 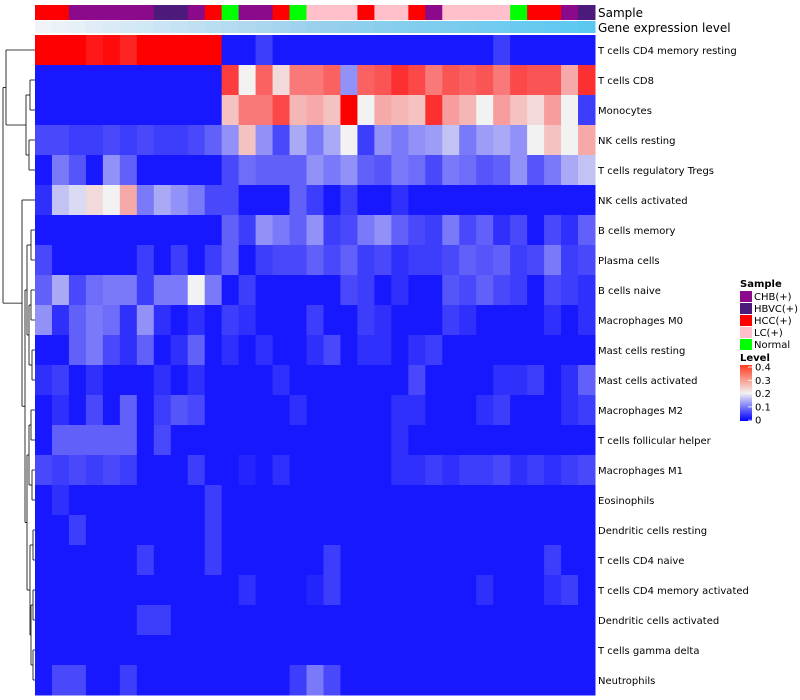 What do you see at coordinates (626, 501) in the screenshot?
I see `row-label: Eosinophils` at bounding box center [626, 501].